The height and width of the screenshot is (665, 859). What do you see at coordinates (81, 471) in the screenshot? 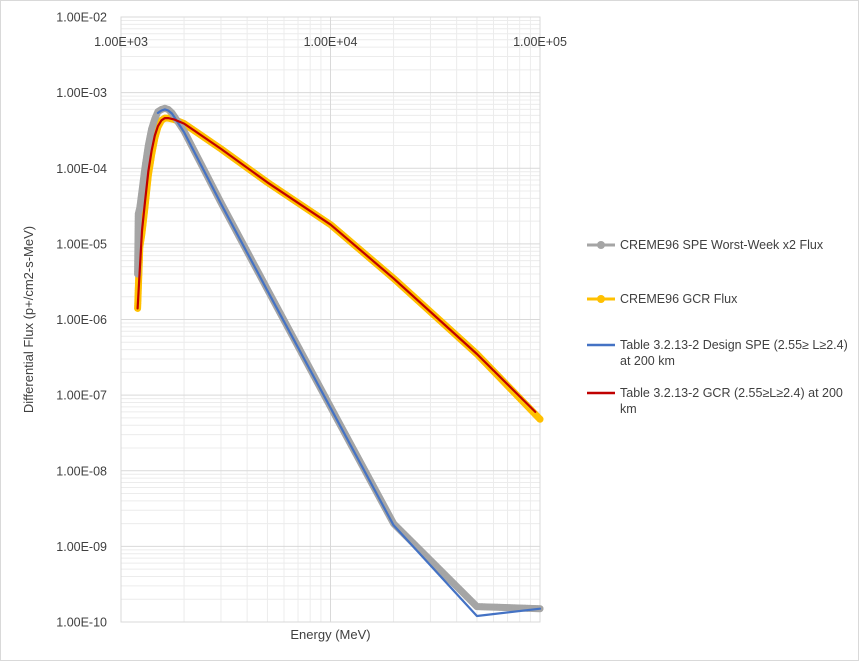
I see `y-tick-label: 1.00E-08` at bounding box center [81, 471].